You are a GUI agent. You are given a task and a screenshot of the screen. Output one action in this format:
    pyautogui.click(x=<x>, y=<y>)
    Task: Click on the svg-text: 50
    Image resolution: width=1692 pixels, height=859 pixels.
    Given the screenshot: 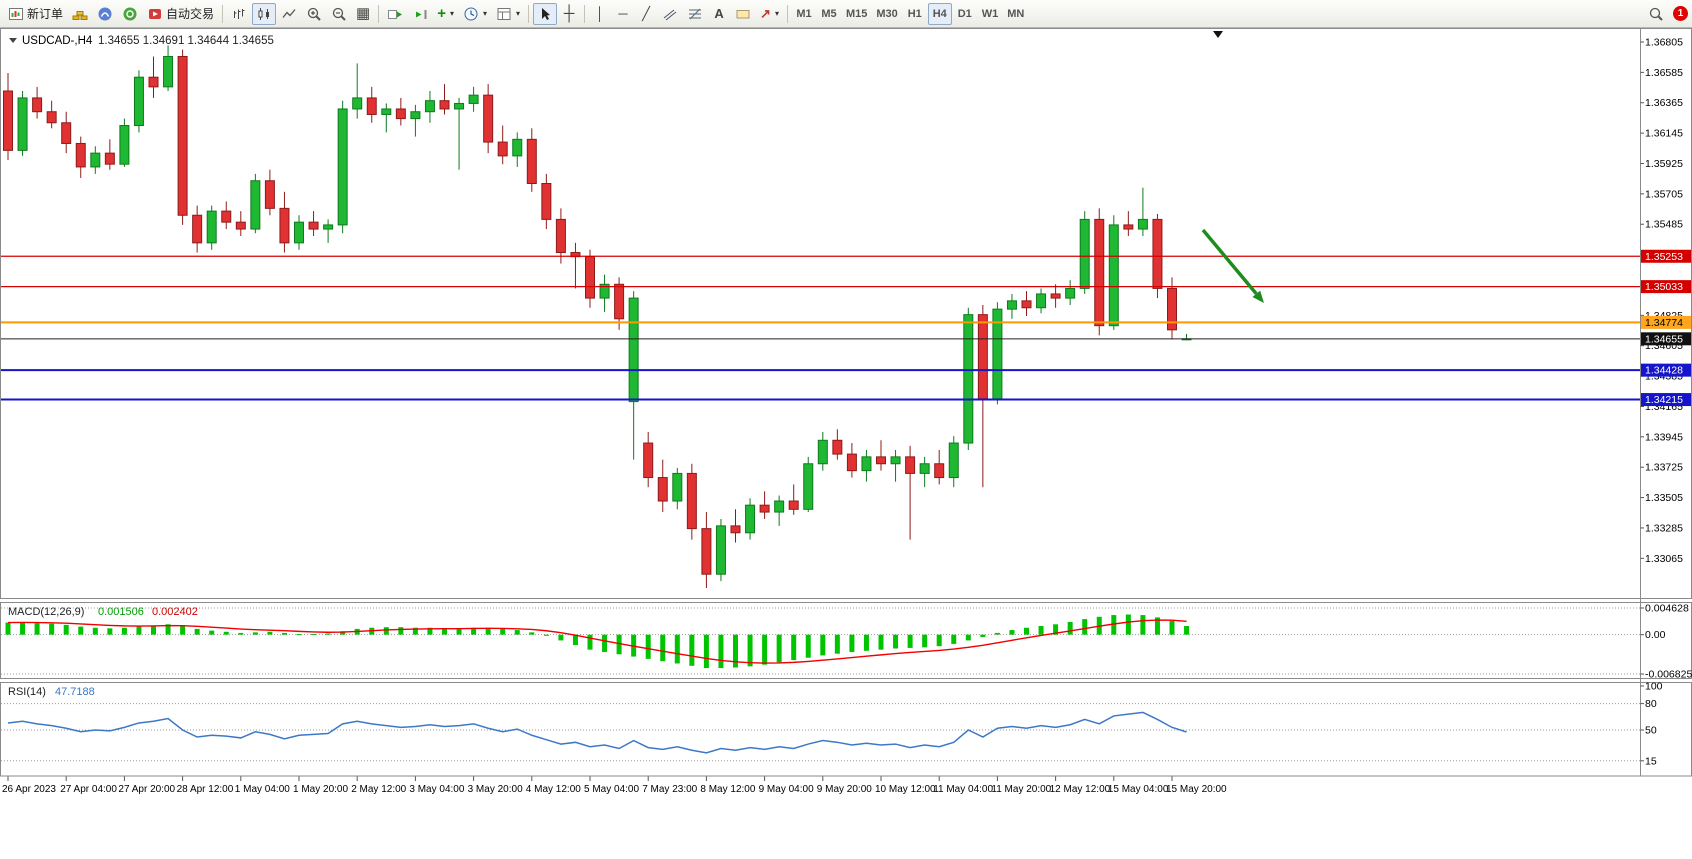 What is the action you would take?
    pyautogui.click(x=1651, y=731)
    